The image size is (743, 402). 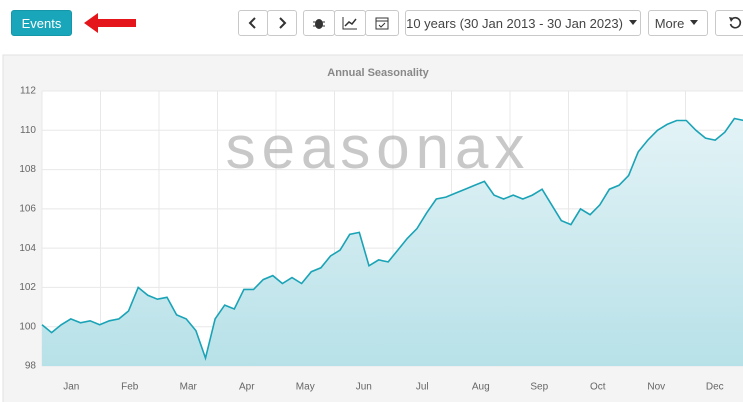 I want to click on chart-button, so click(x=350, y=23).